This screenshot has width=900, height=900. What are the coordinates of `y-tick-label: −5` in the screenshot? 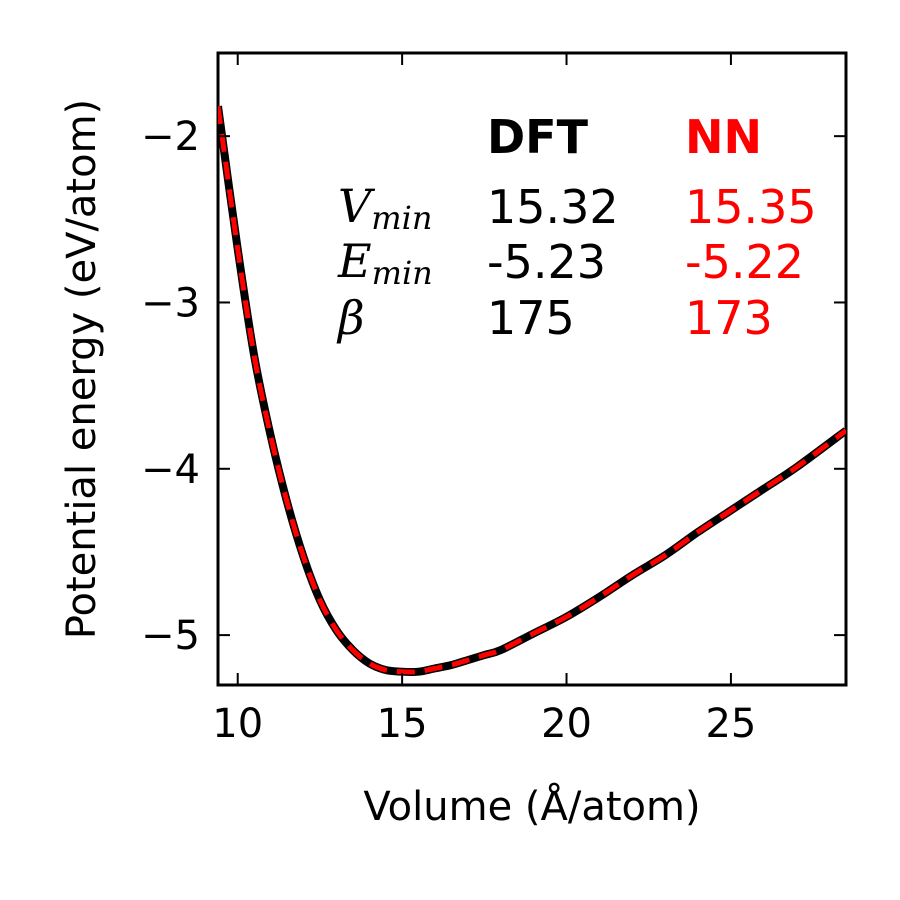 It's located at (170, 636).